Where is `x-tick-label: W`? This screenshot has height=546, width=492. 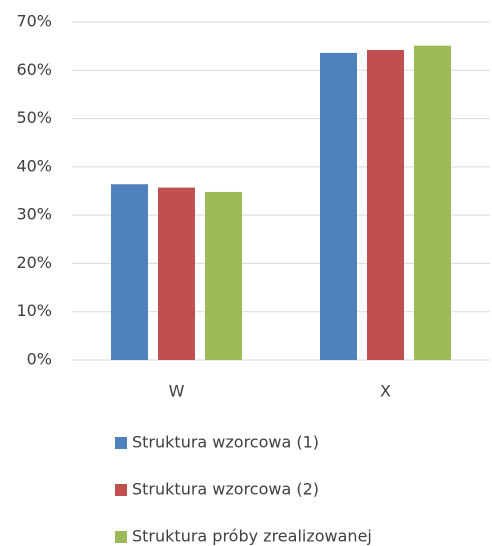 x-tick-label: W is located at coordinates (177, 391).